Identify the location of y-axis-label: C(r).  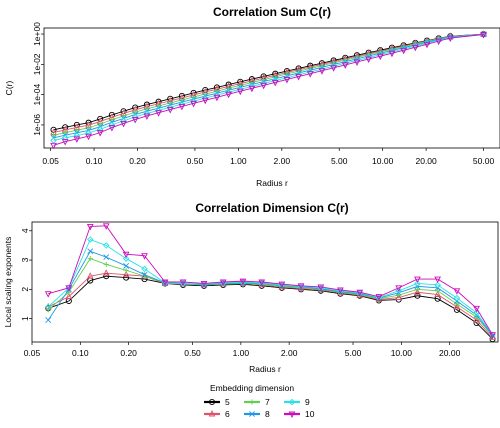
(9, 88).